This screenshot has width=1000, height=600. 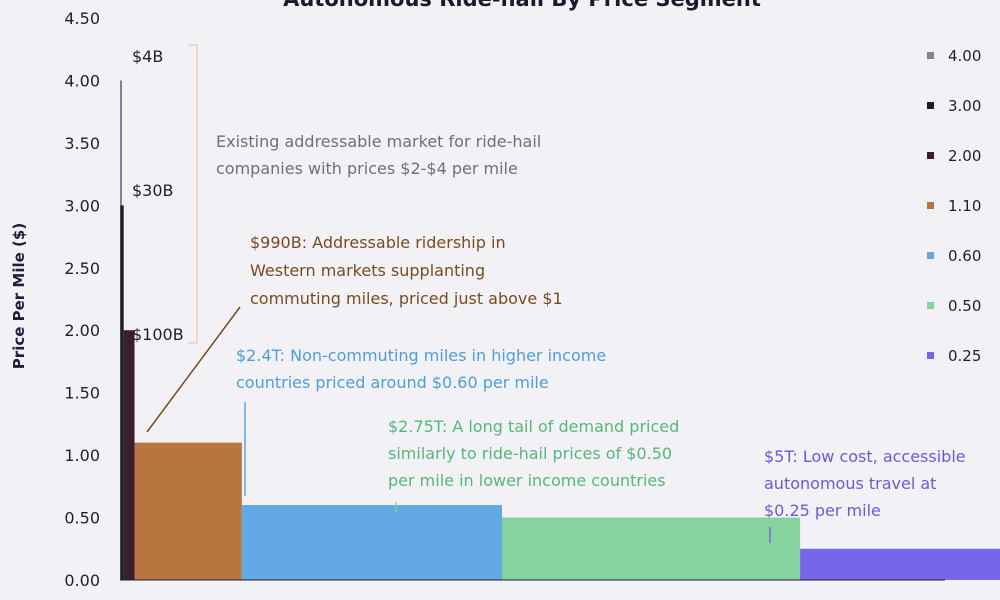 I want to click on y-tick-label: 1.50, so click(x=82, y=393).